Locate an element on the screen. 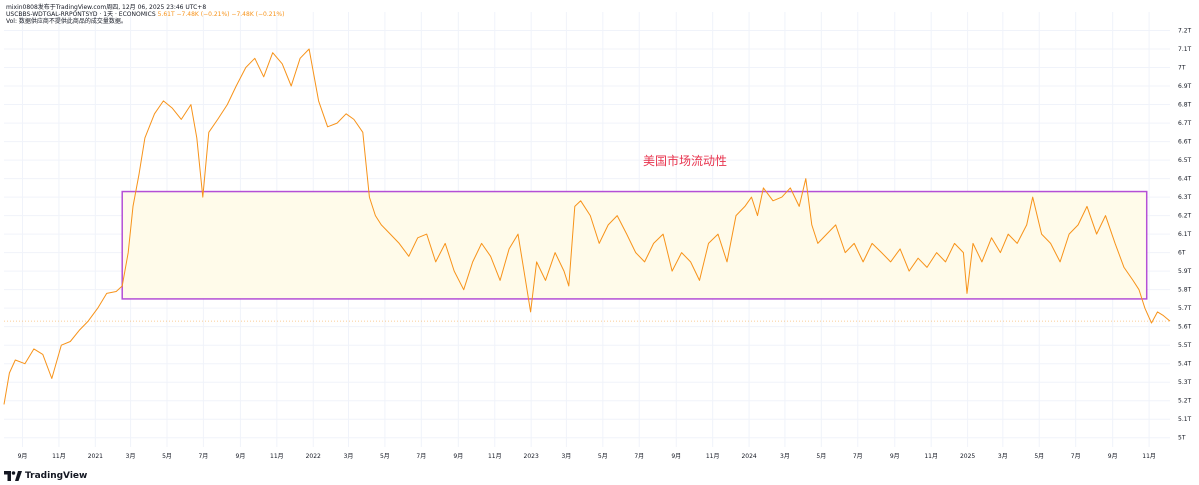  y-tick-label: 6.9T is located at coordinates (1185, 86).